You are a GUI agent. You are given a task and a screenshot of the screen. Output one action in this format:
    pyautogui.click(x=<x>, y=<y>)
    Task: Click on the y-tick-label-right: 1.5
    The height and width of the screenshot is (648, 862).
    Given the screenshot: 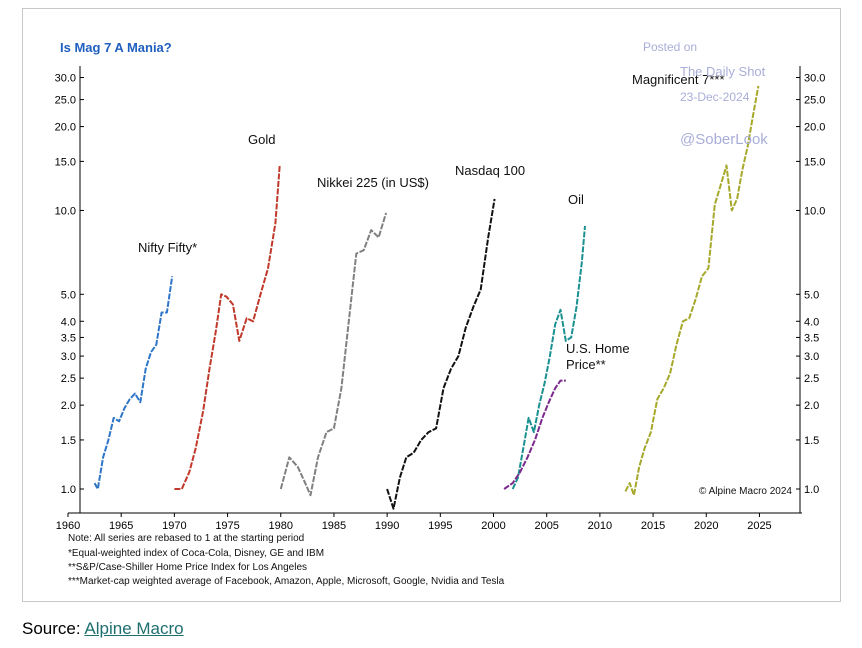 What is the action you would take?
    pyautogui.click(x=811, y=441)
    